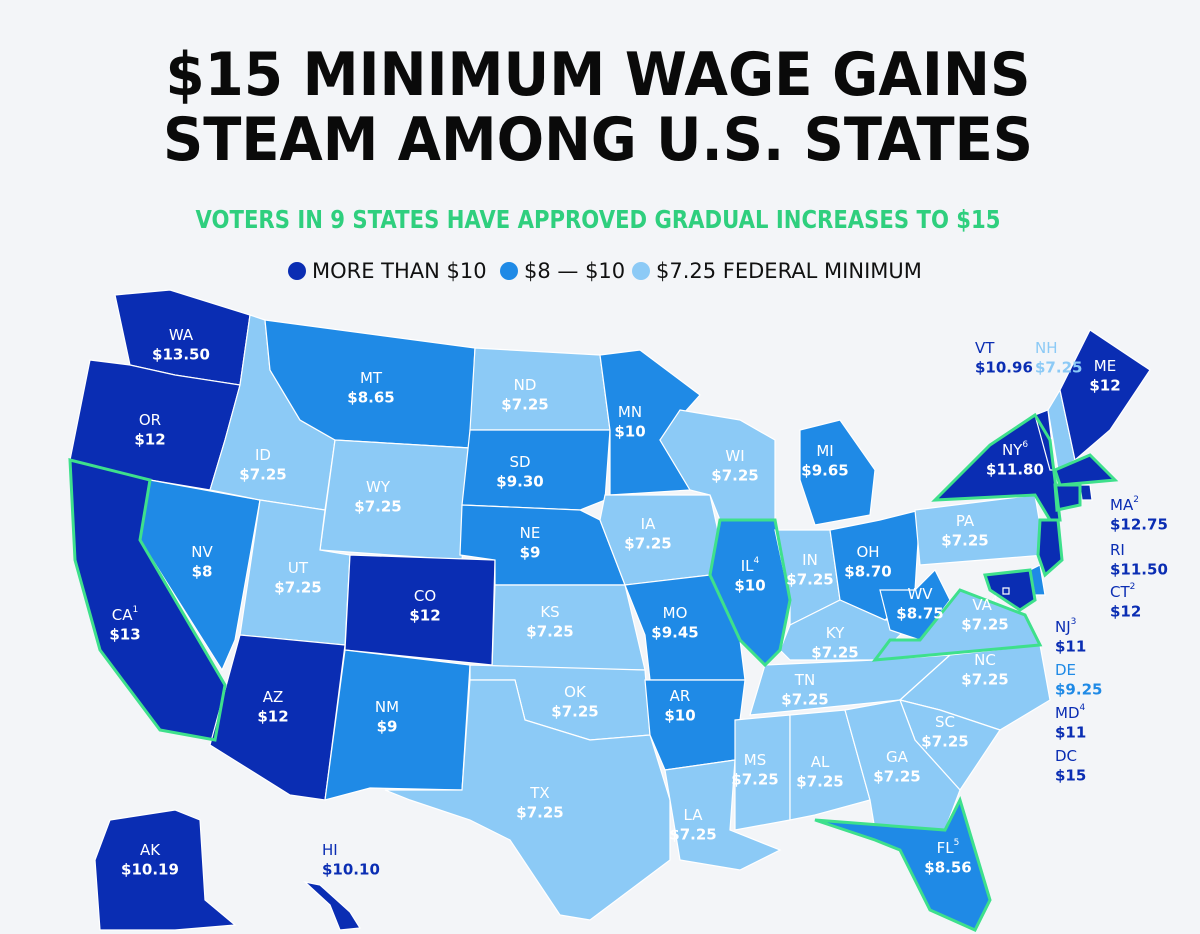 The height and width of the screenshot is (934, 1200). I want to click on state-abbr: TN, so click(804, 680).